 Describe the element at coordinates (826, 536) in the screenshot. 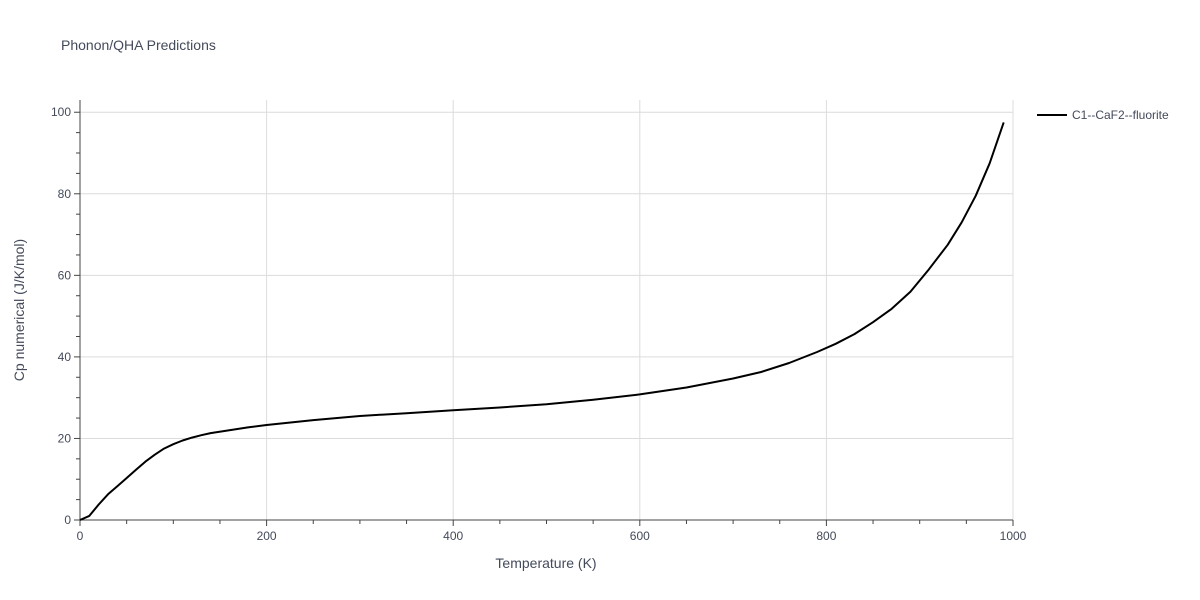

I see `x-tick-label: 800` at that location.